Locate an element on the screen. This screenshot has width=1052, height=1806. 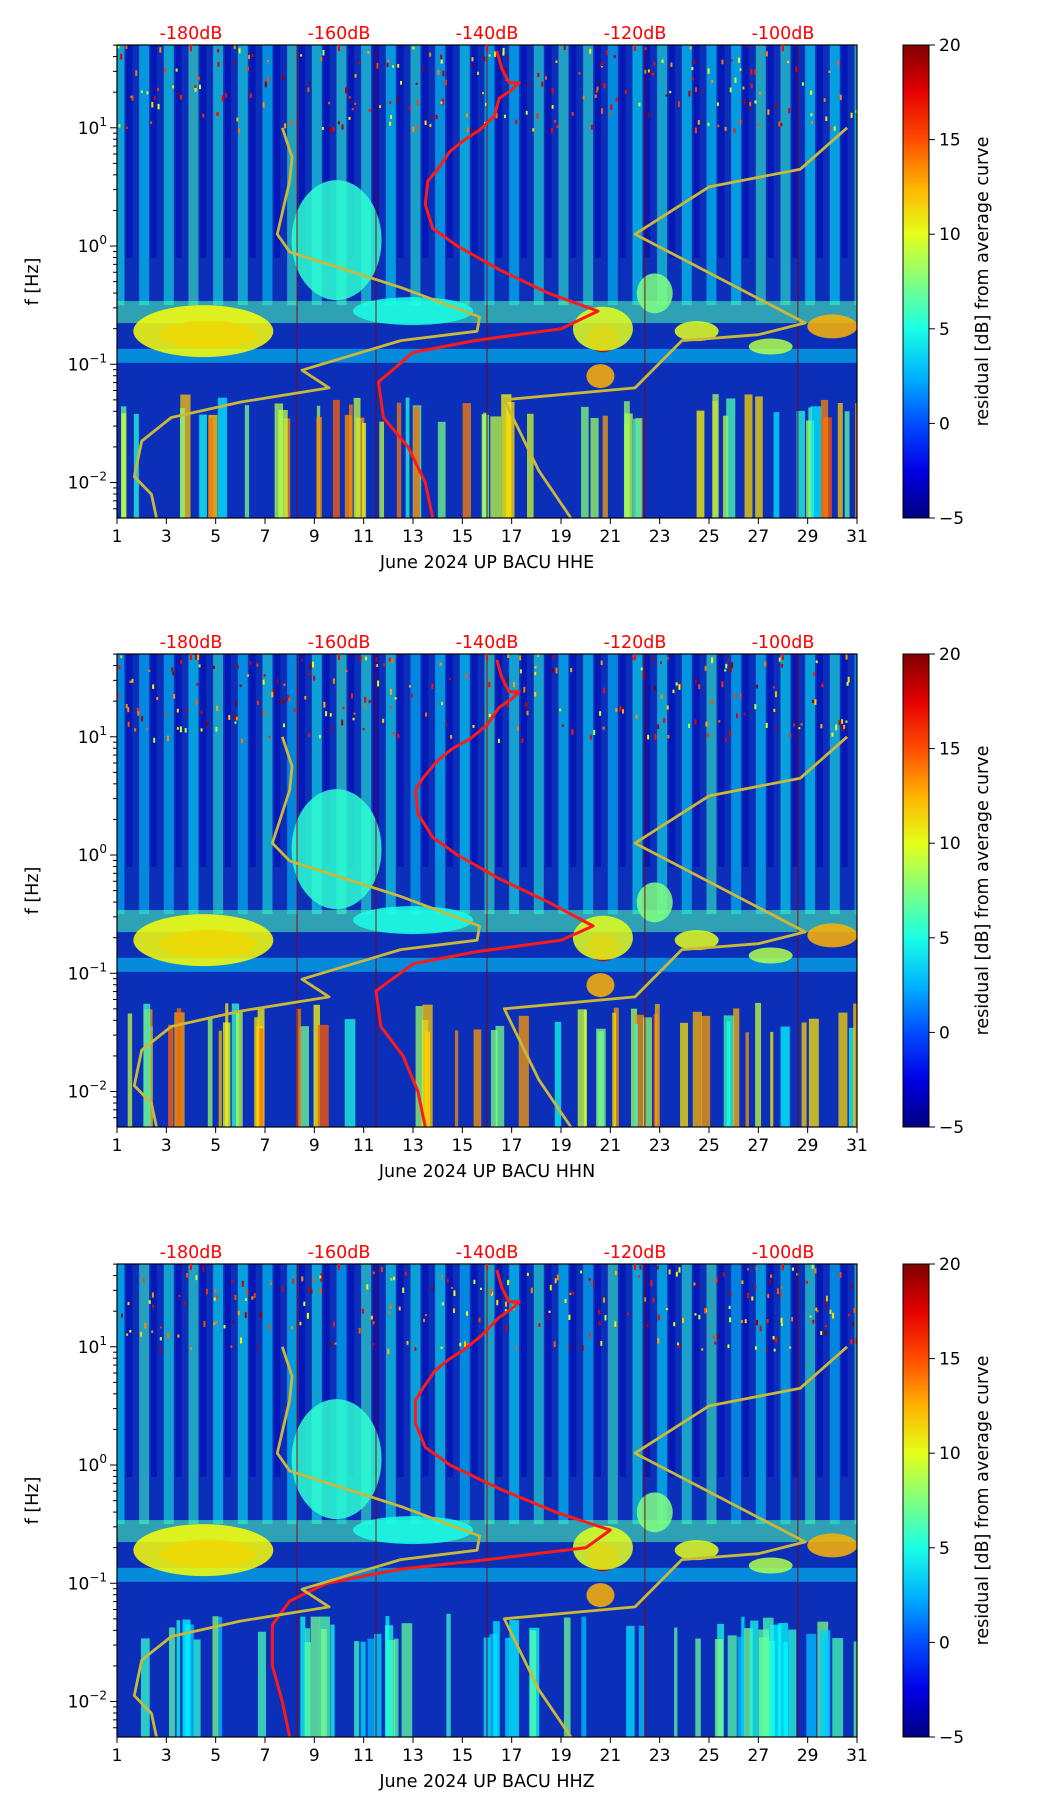
y-tick-label: 10⁰ is located at coordinates (92, 854).